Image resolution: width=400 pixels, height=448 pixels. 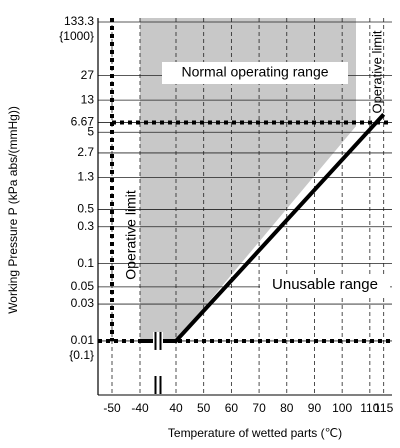 I want to click on x-tick-label: 70, so click(x=259, y=408).